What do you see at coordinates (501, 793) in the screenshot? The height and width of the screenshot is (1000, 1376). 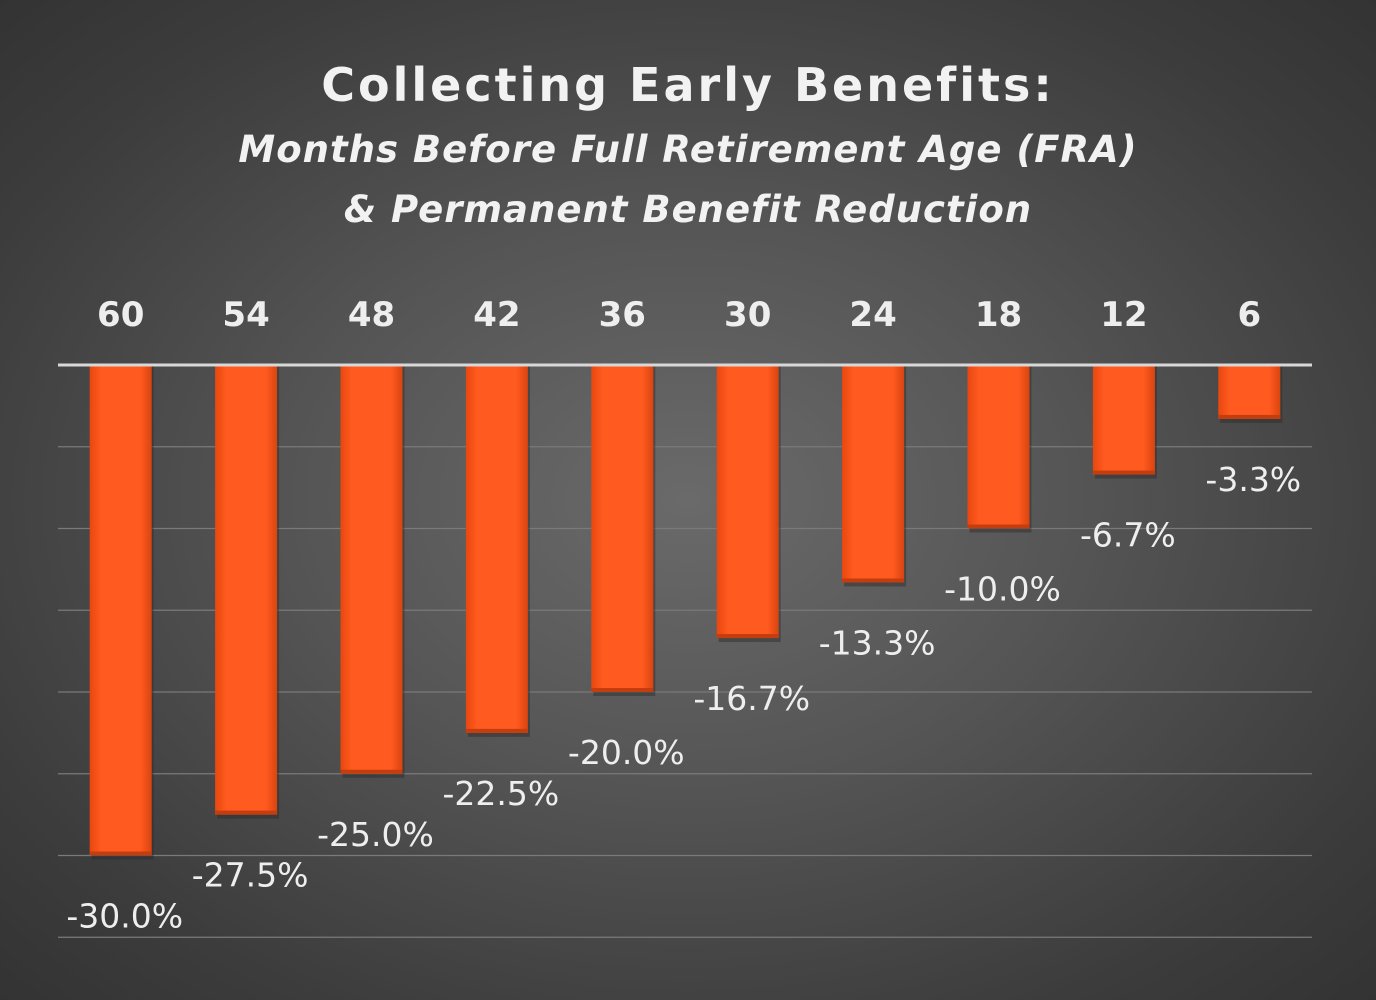 I see `value-label-42: -22.5%` at bounding box center [501, 793].